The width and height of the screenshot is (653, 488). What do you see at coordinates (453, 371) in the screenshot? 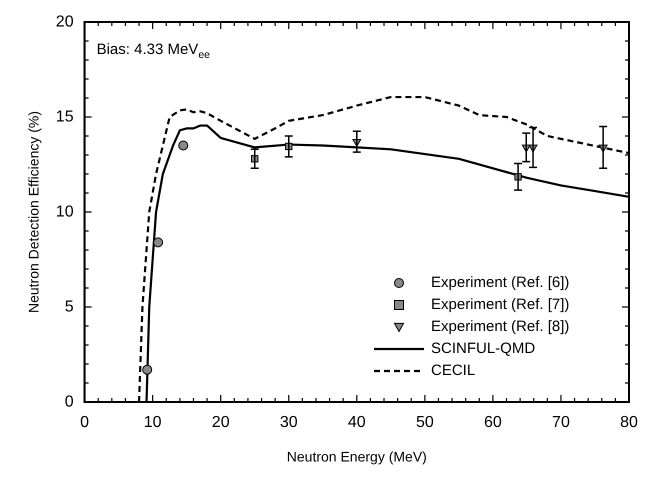
I see `legend-label: CECIL` at bounding box center [453, 371].